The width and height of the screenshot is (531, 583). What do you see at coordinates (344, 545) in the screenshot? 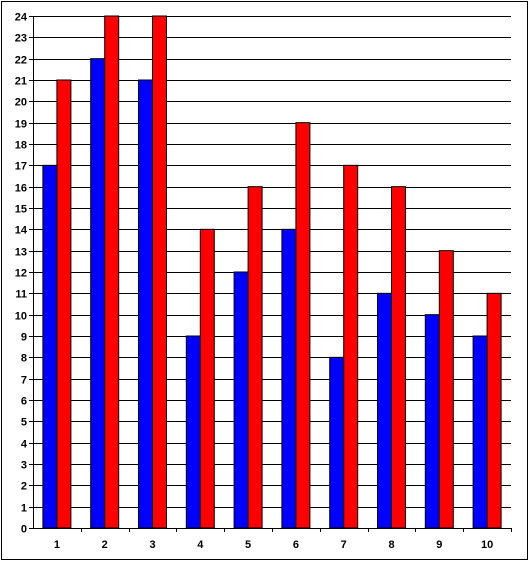
I see `x-tick-label: 7` at bounding box center [344, 545].